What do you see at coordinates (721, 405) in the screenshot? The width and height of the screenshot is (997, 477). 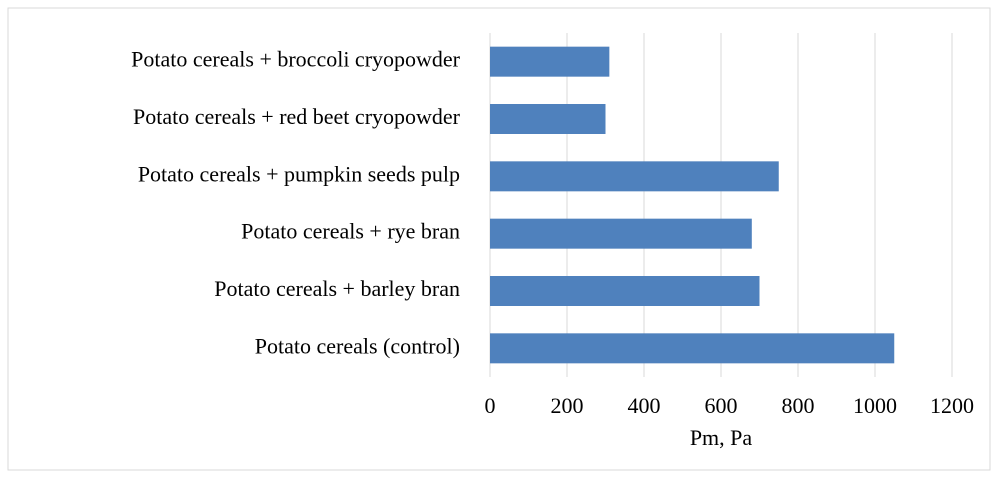 I see `x-tick-label: 600` at bounding box center [721, 405].